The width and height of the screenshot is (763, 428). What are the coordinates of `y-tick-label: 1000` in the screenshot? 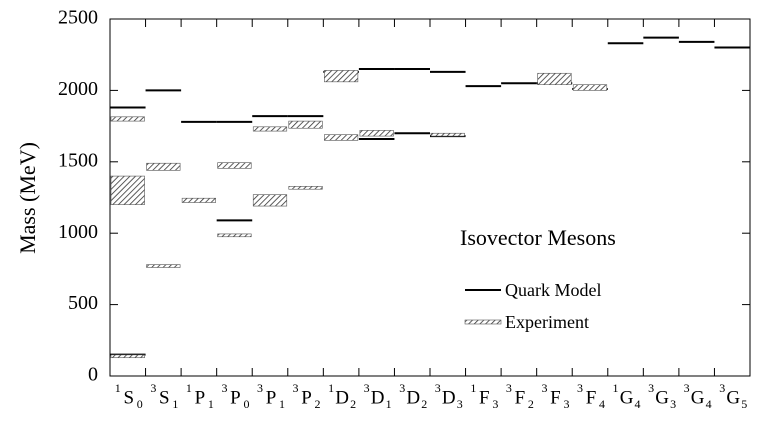 It's located at (78, 232).